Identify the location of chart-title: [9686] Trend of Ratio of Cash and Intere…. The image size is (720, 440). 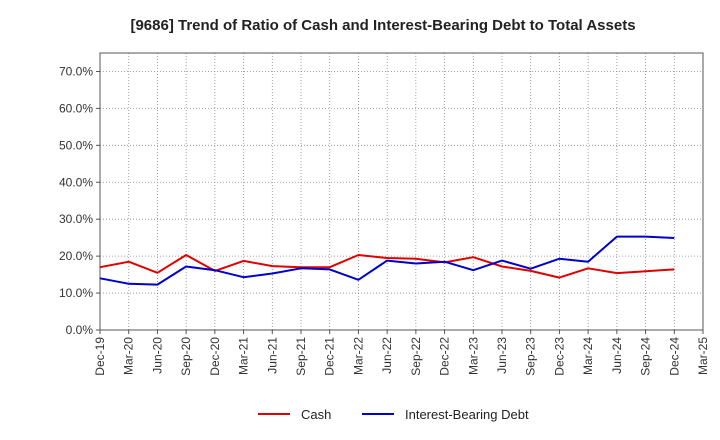
(382, 25).